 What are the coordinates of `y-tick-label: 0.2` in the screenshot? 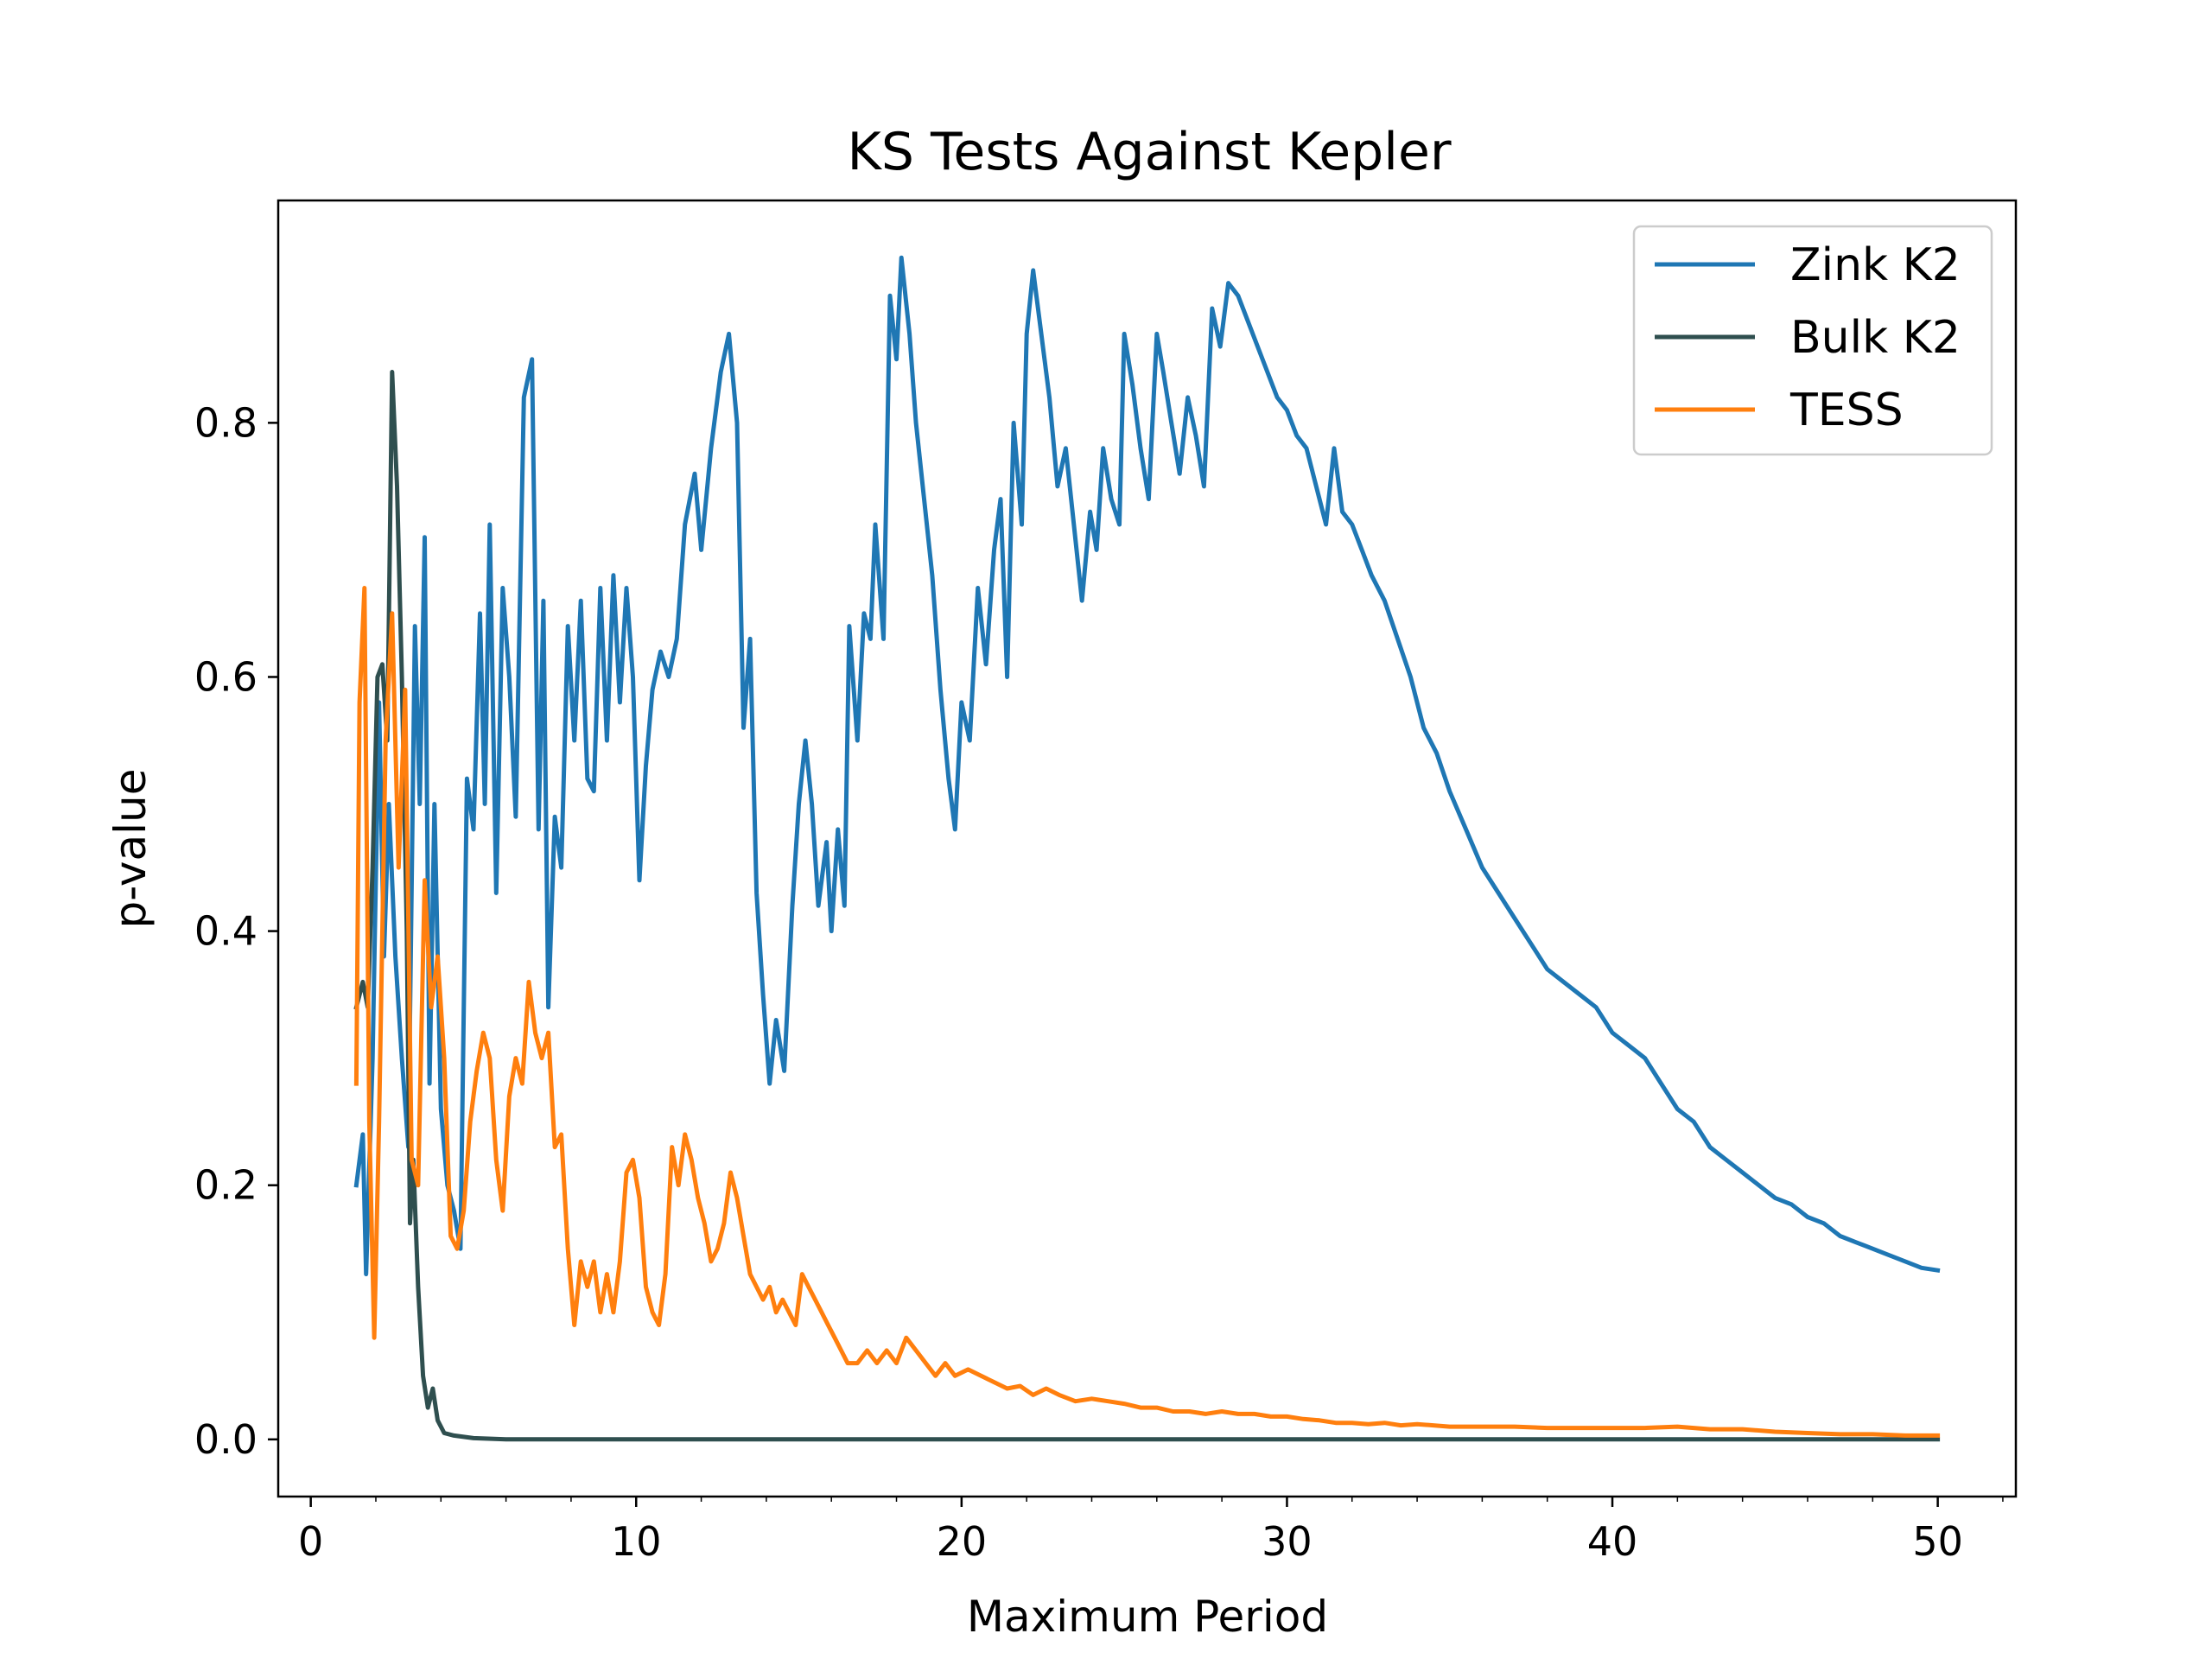 It's located at (225, 1185).